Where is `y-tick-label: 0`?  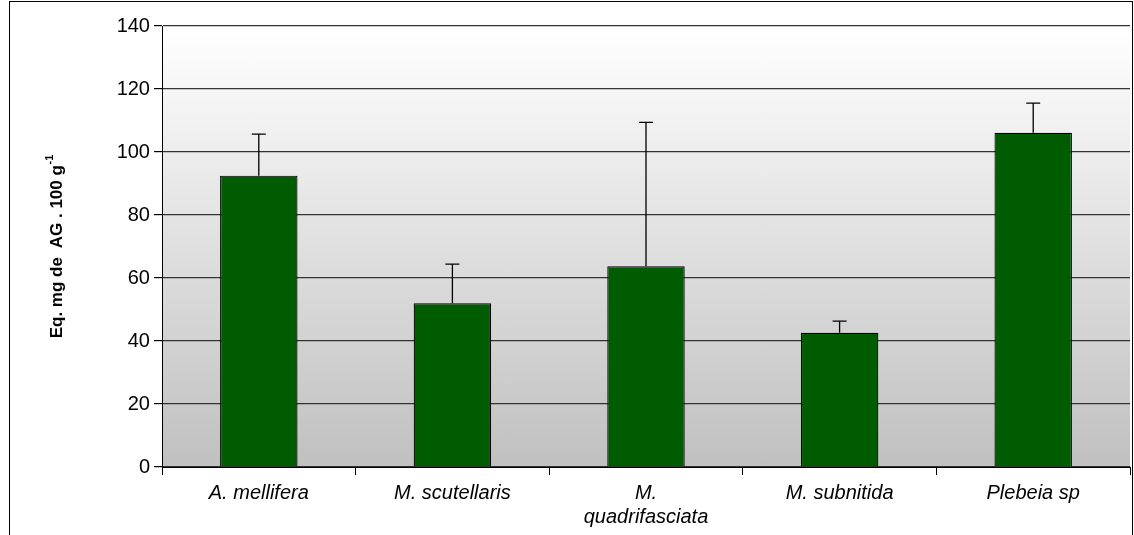
y-tick-label: 0 is located at coordinates (144, 465).